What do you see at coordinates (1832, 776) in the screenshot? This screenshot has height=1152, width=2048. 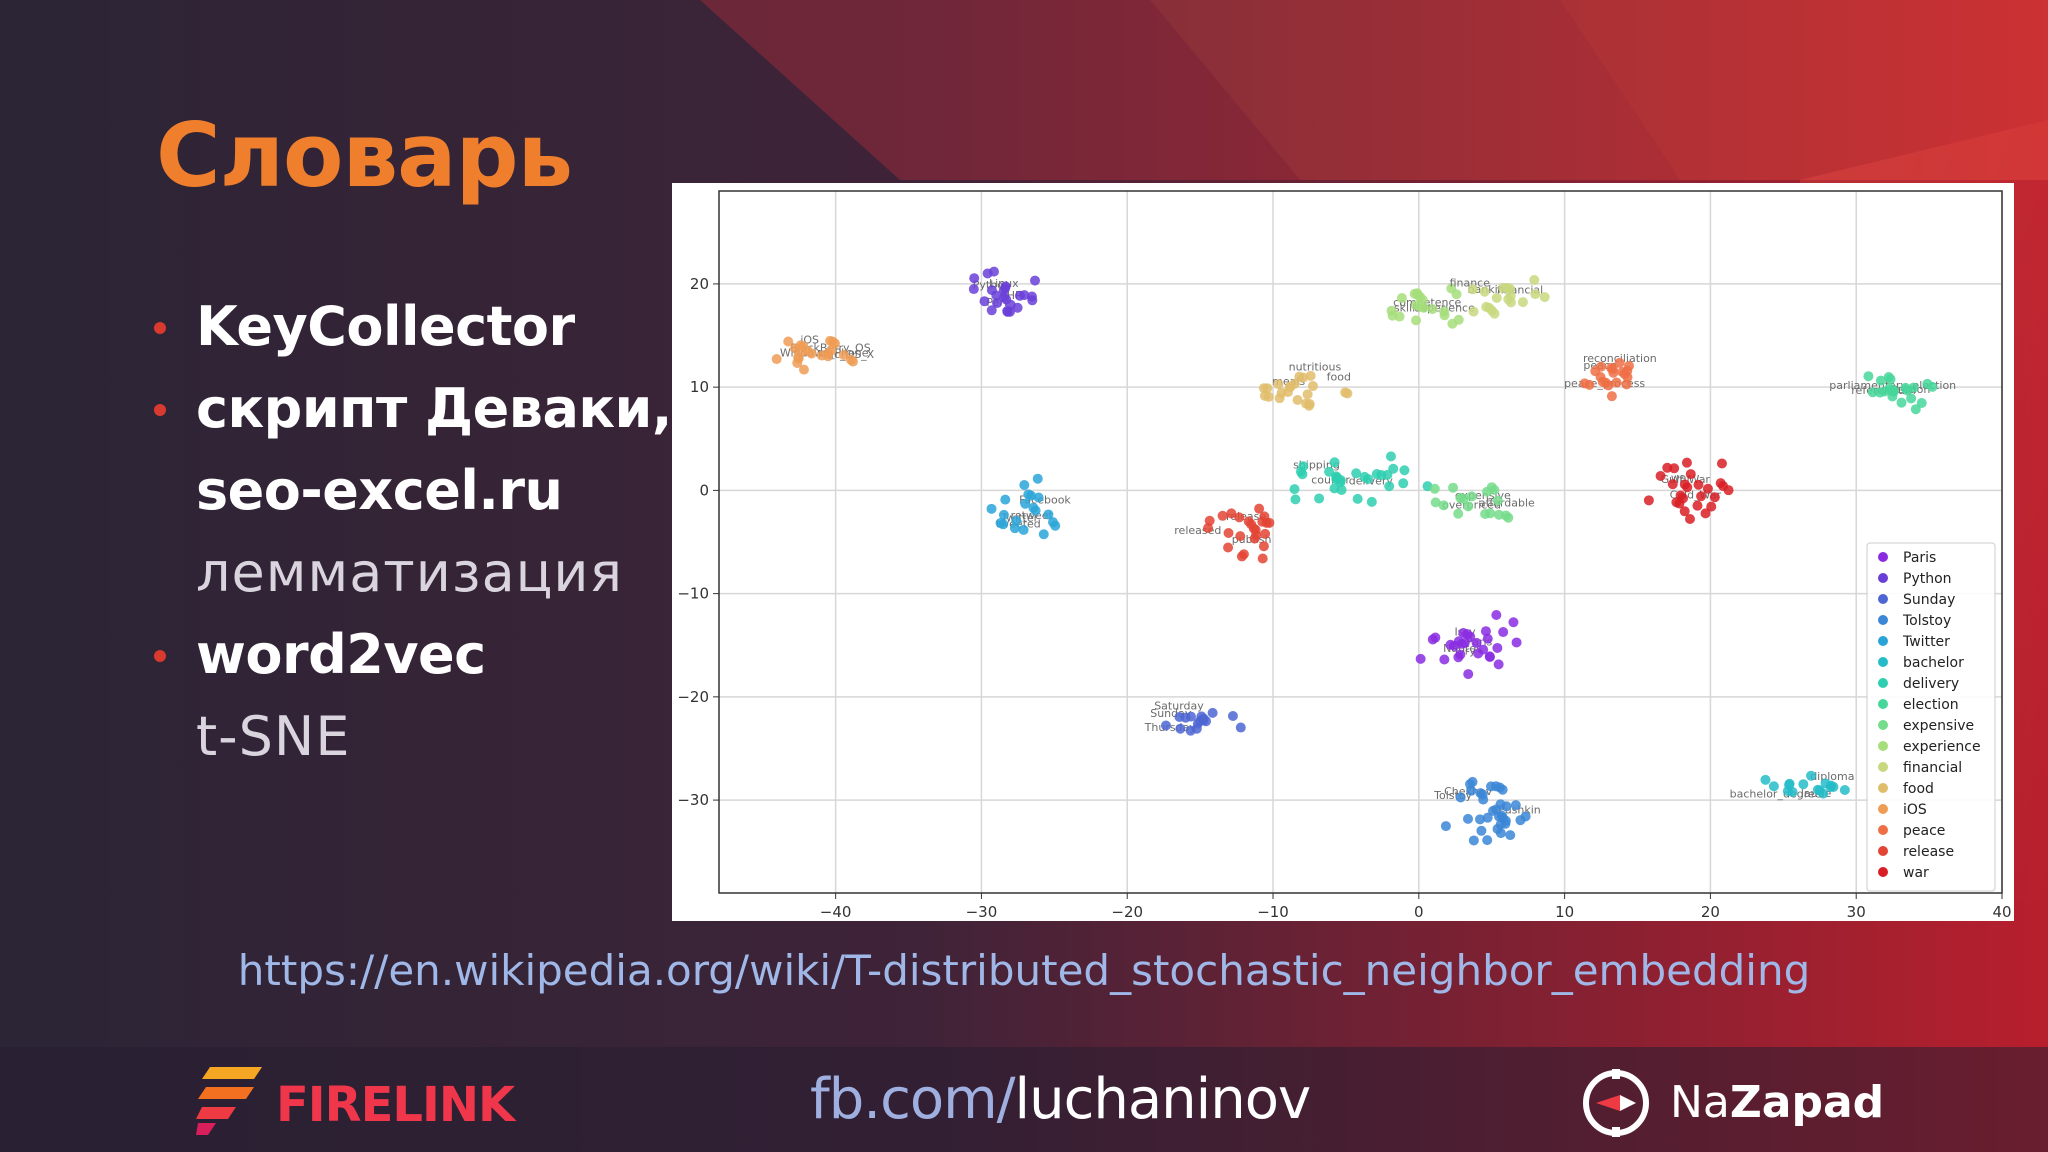 I see `point-label: diploma` at bounding box center [1832, 776].